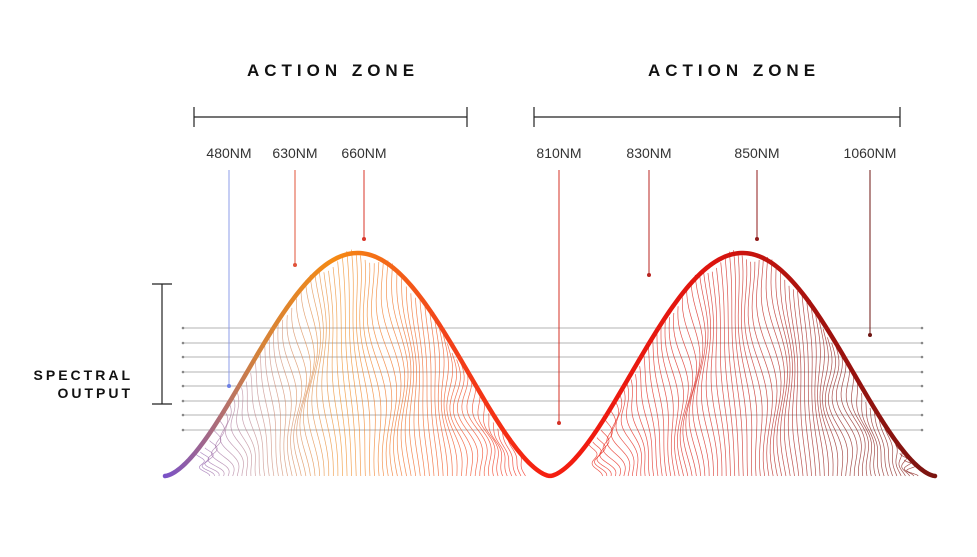 The width and height of the screenshot is (977, 557). I want to click on wavelength-label-630: 630NM, so click(294, 153).